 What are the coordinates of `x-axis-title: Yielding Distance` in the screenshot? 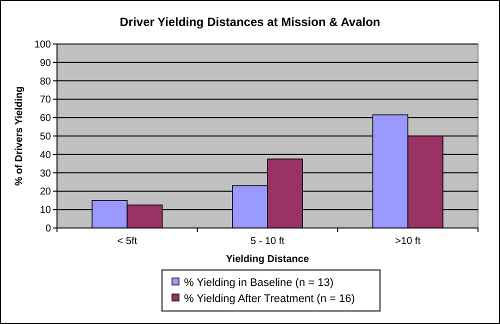 It's located at (268, 259).